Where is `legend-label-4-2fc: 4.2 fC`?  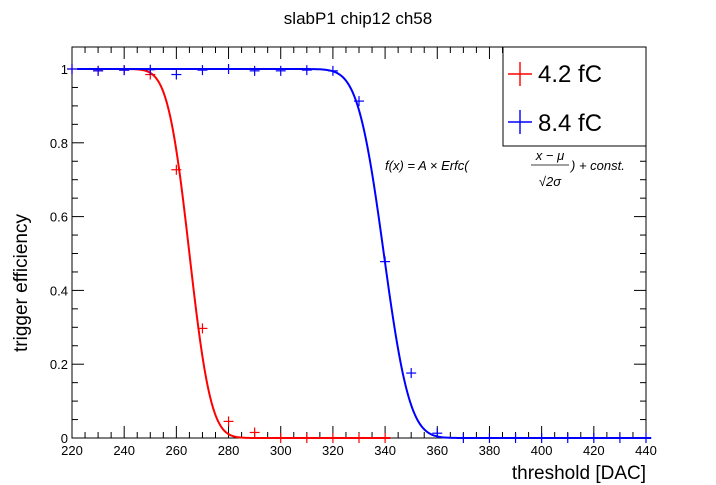 legend-label-4-2fc: 4.2 fC is located at coordinates (570, 74).